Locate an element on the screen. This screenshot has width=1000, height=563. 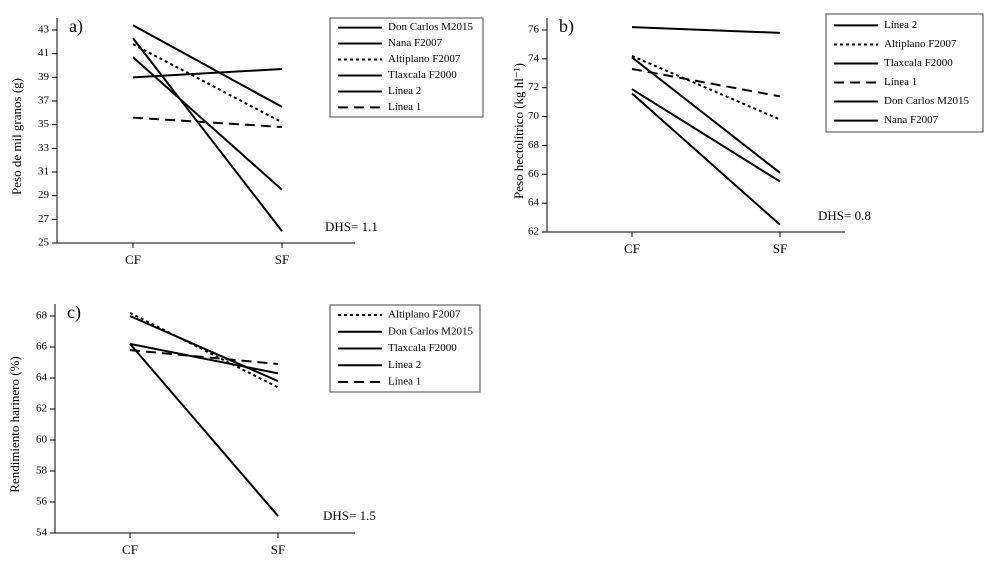
y-tick-label: 37 is located at coordinates (44, 101).